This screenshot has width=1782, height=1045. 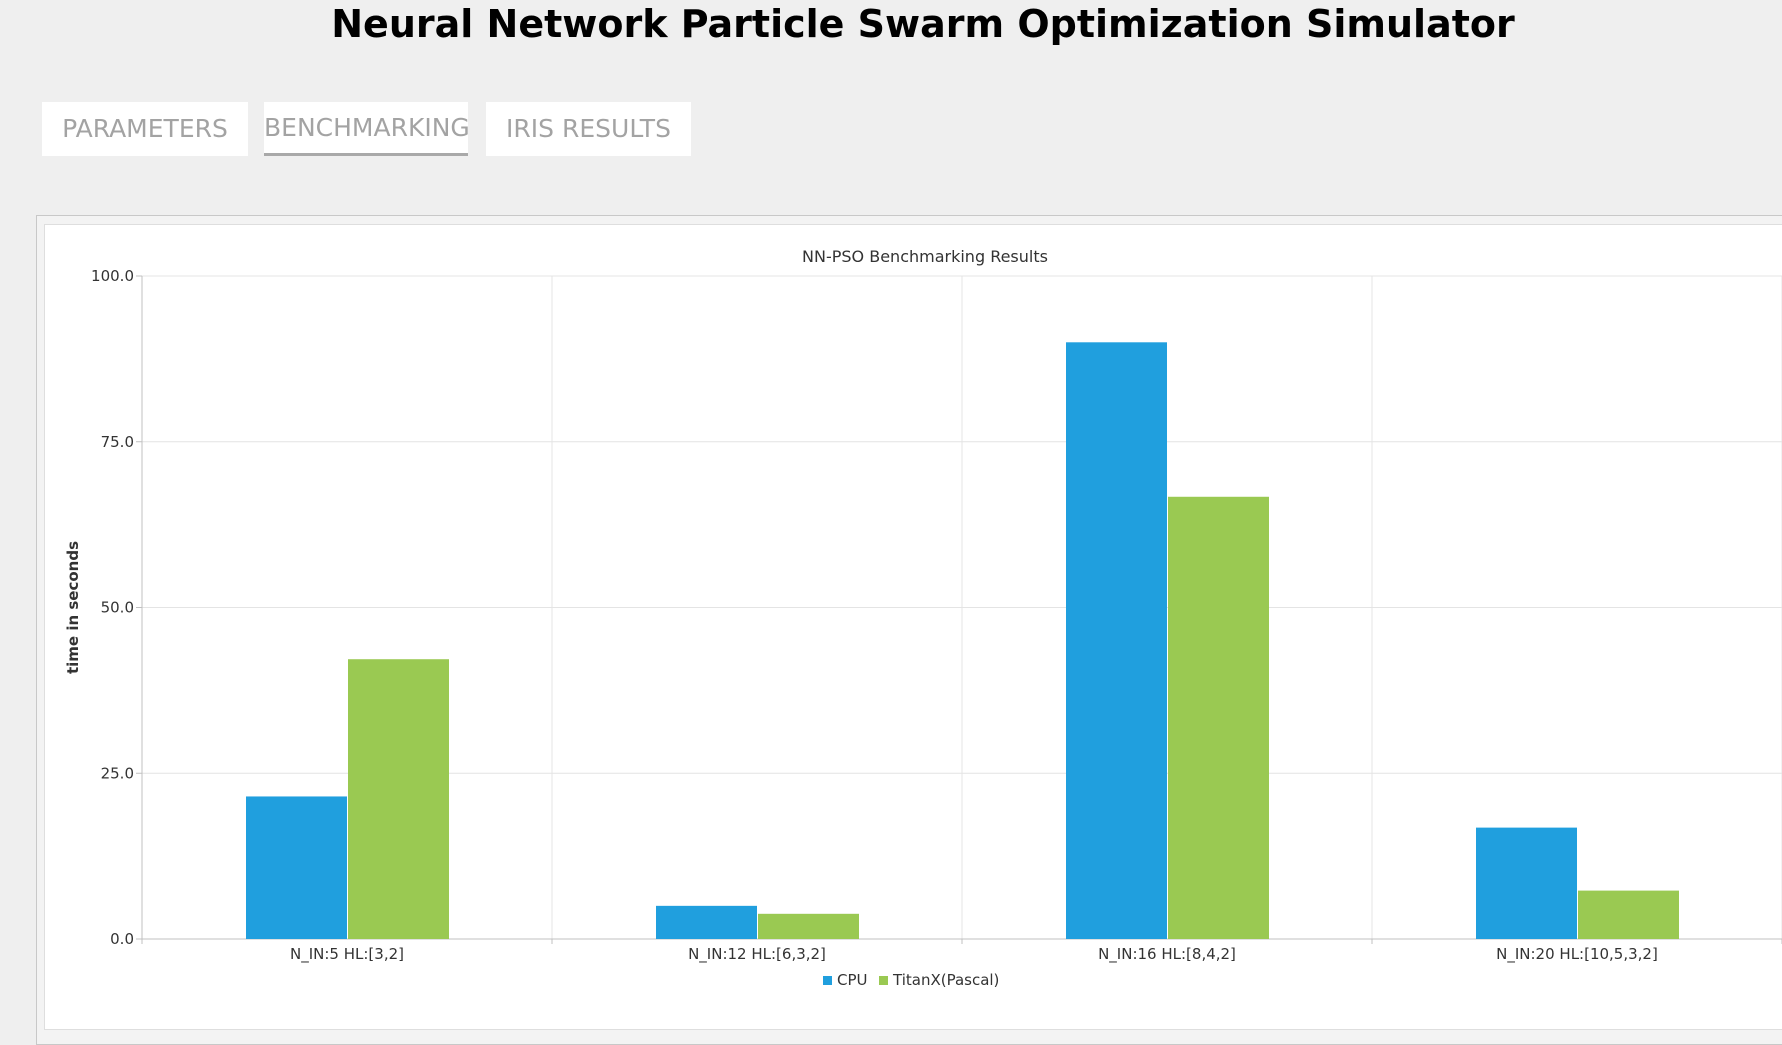 What do you see at coordinates (367, 129) in the screenshot?
I see `tab-benchmarking: BENCHMARKING` at bounding box center [367, 129].